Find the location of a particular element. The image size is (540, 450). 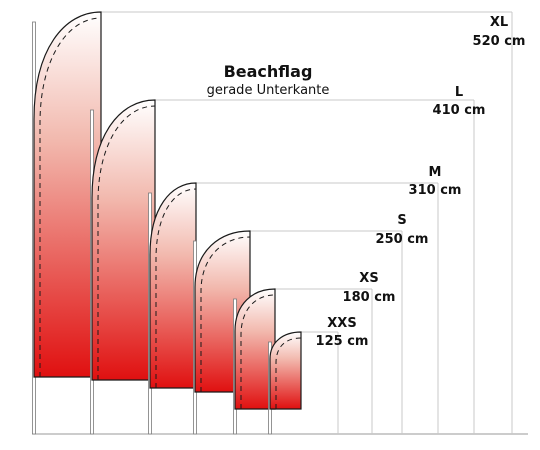

flag-sleeve-xl is located at coordinates (70, 197).